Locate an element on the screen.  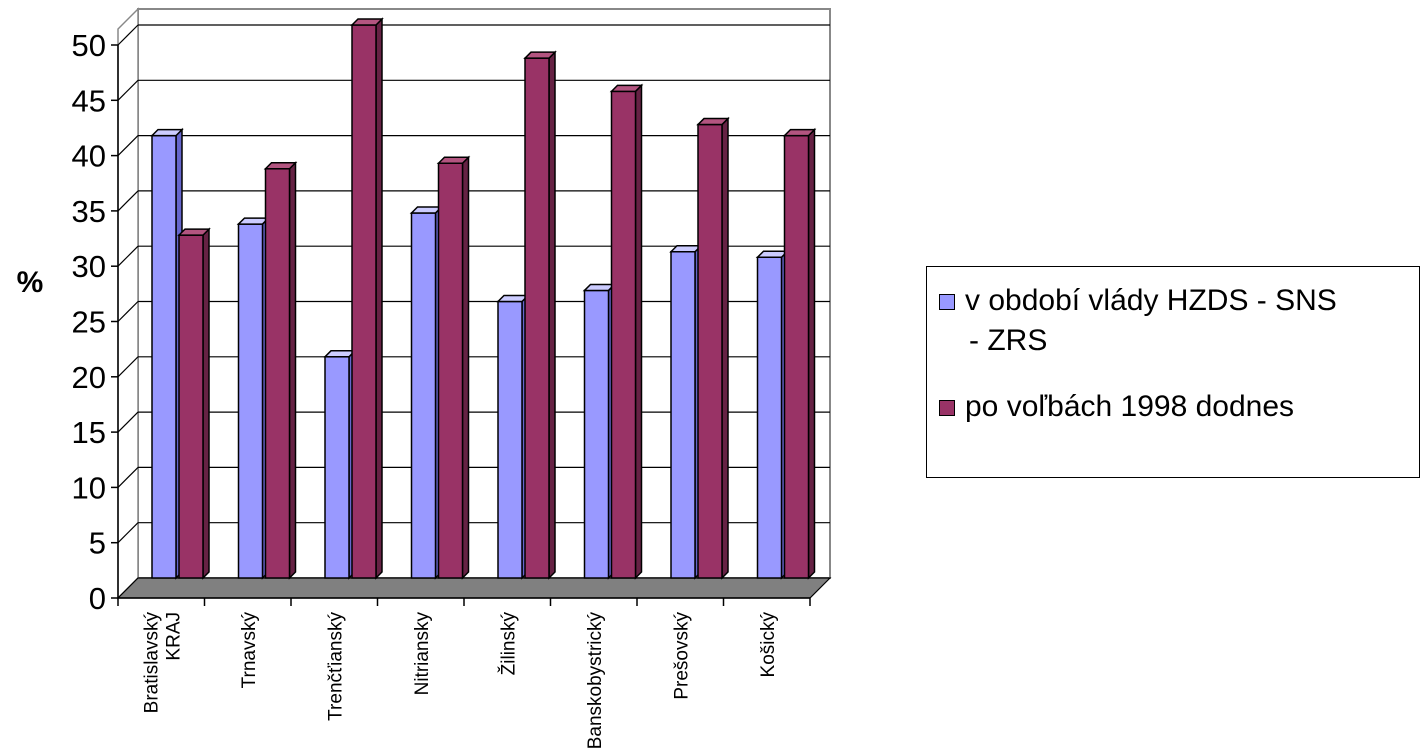
x-tick-label-1: Bratislavský is located at coordinates (151, 663).